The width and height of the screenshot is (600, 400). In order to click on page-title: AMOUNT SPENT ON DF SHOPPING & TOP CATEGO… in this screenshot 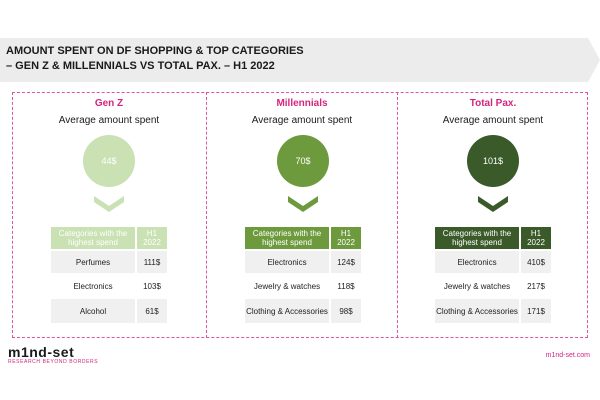, I will do `click(155, 59)`.